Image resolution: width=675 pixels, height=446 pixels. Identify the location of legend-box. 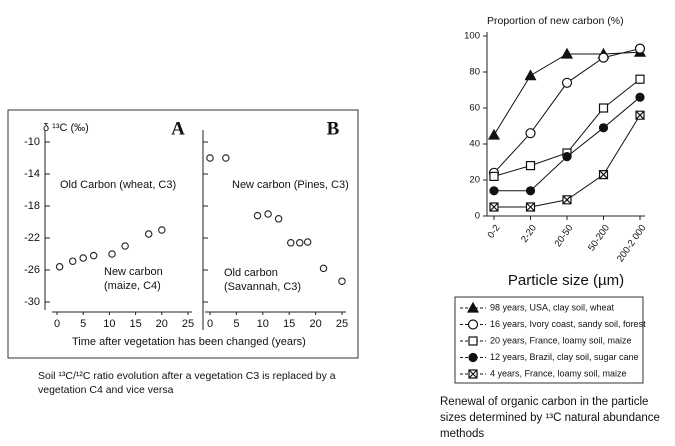
(549, 340).